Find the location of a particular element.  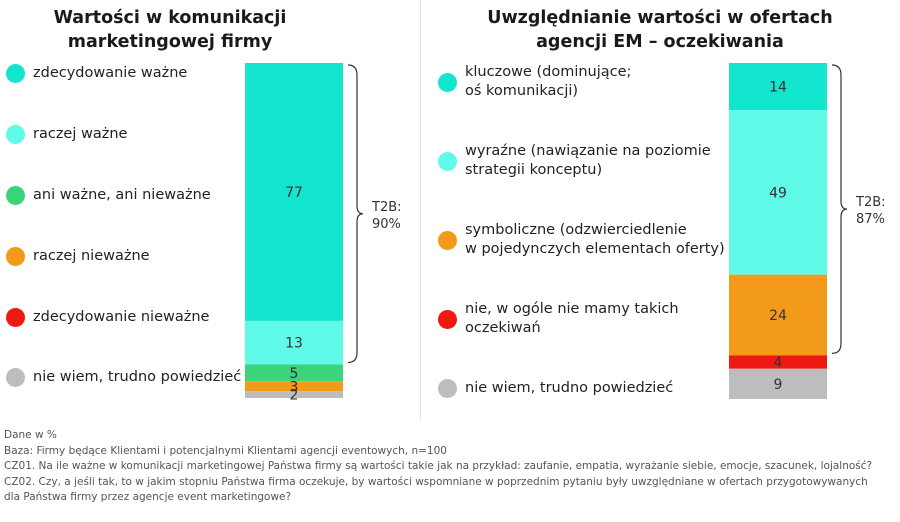

left-legend-label-4: raczej nieważne is located at coordinates (91, 256).